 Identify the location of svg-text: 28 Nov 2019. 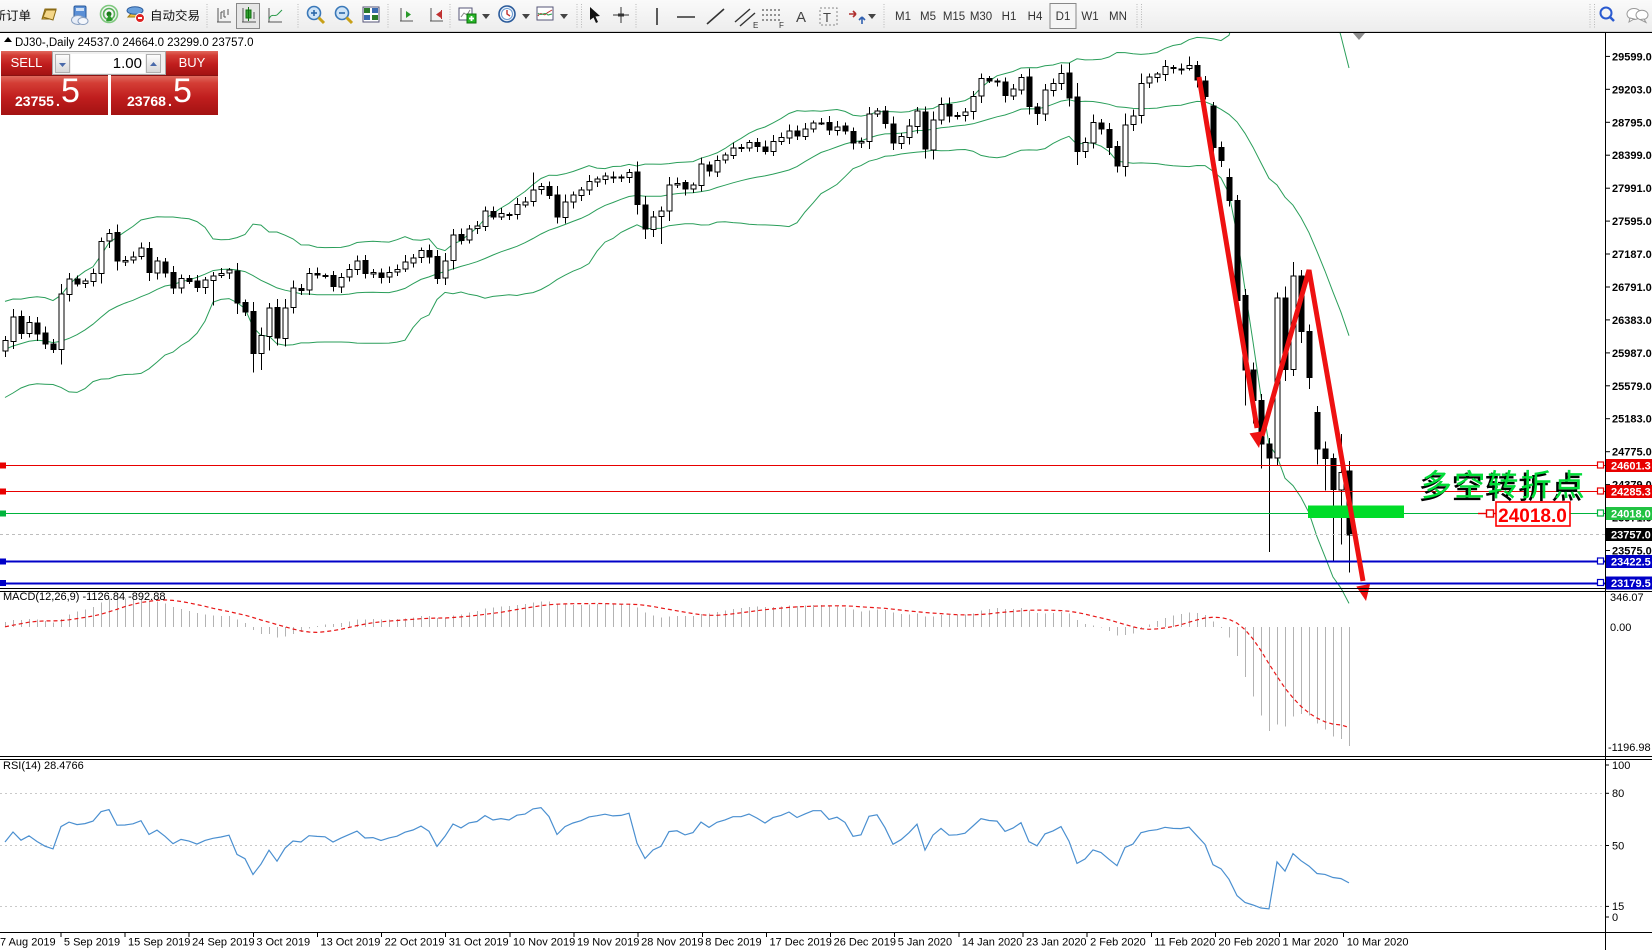
(672, 943).